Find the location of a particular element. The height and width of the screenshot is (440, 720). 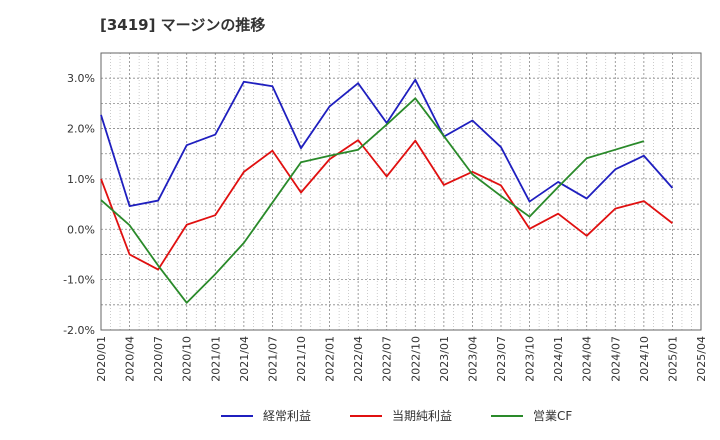

x-tick-label: 2021/04 is located at coordinates (244, 359).